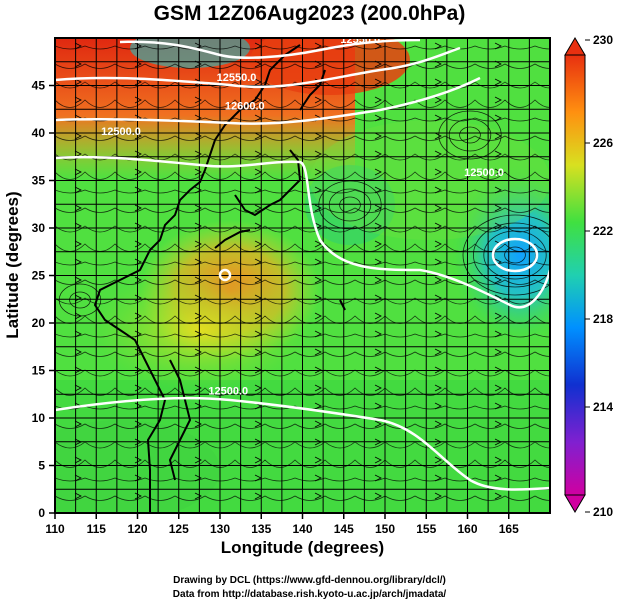  Describe the element at coordinates (309, 13) in the screenshot. I see `map-title: GSM 12Z06Aug2023 (200.0hPa)` at that location.